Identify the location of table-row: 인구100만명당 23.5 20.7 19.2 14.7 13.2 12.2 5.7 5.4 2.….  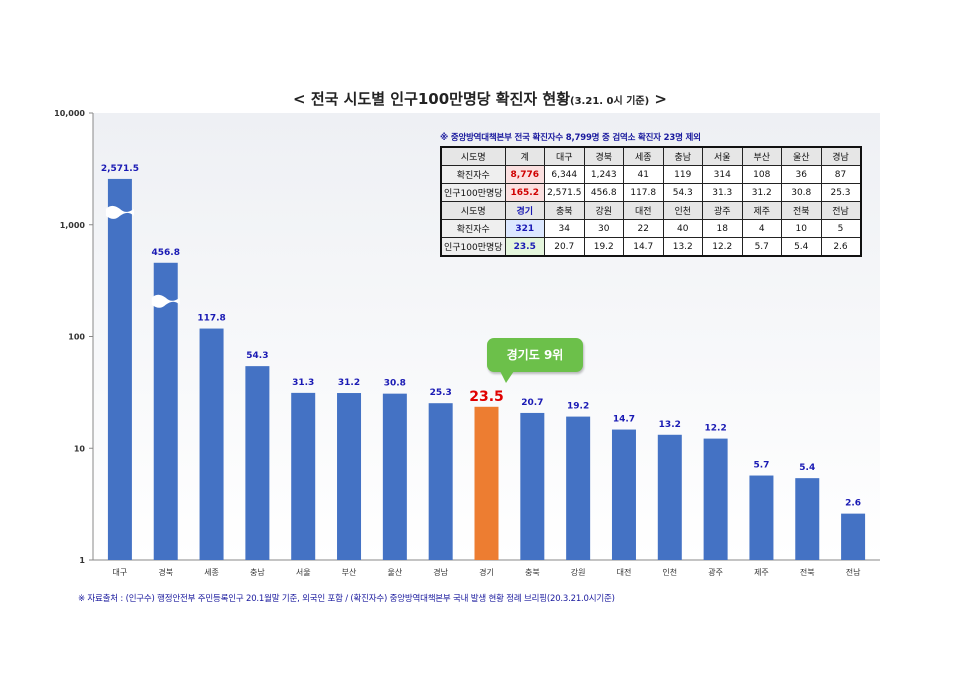
(650, 247).